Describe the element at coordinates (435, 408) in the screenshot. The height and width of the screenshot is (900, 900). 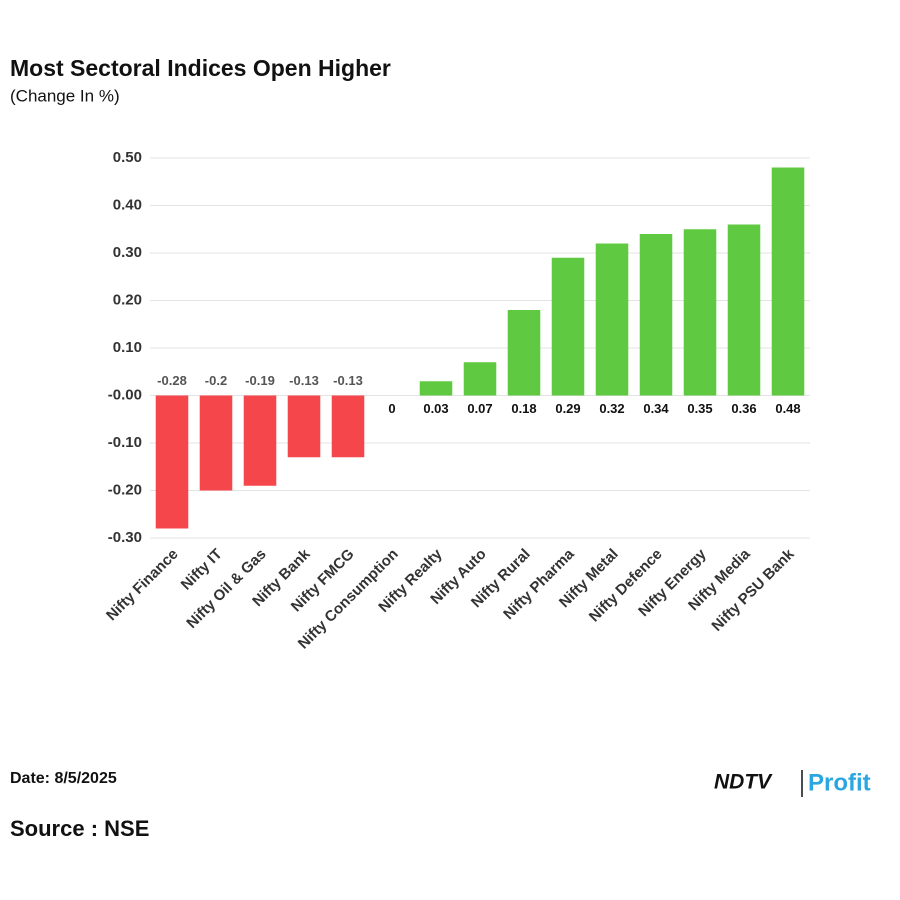
I see `data-label: 0.03` at that location.